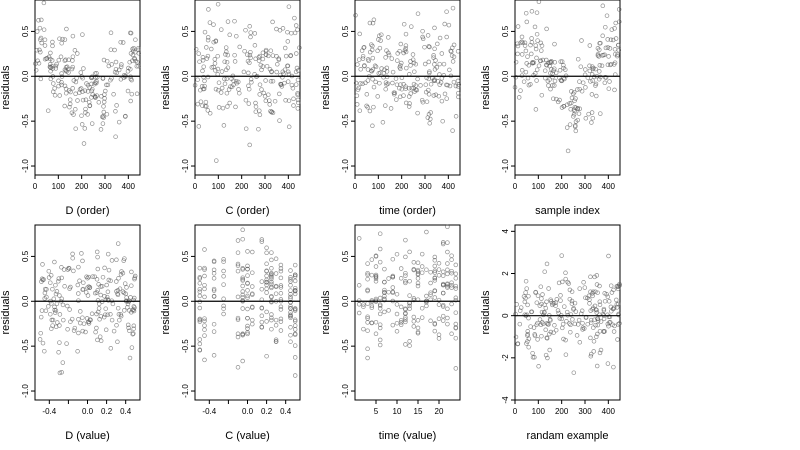  Describe the element at coordinates (376, 411) in the screenshot. I see `x-tick-label: 5` at that location.